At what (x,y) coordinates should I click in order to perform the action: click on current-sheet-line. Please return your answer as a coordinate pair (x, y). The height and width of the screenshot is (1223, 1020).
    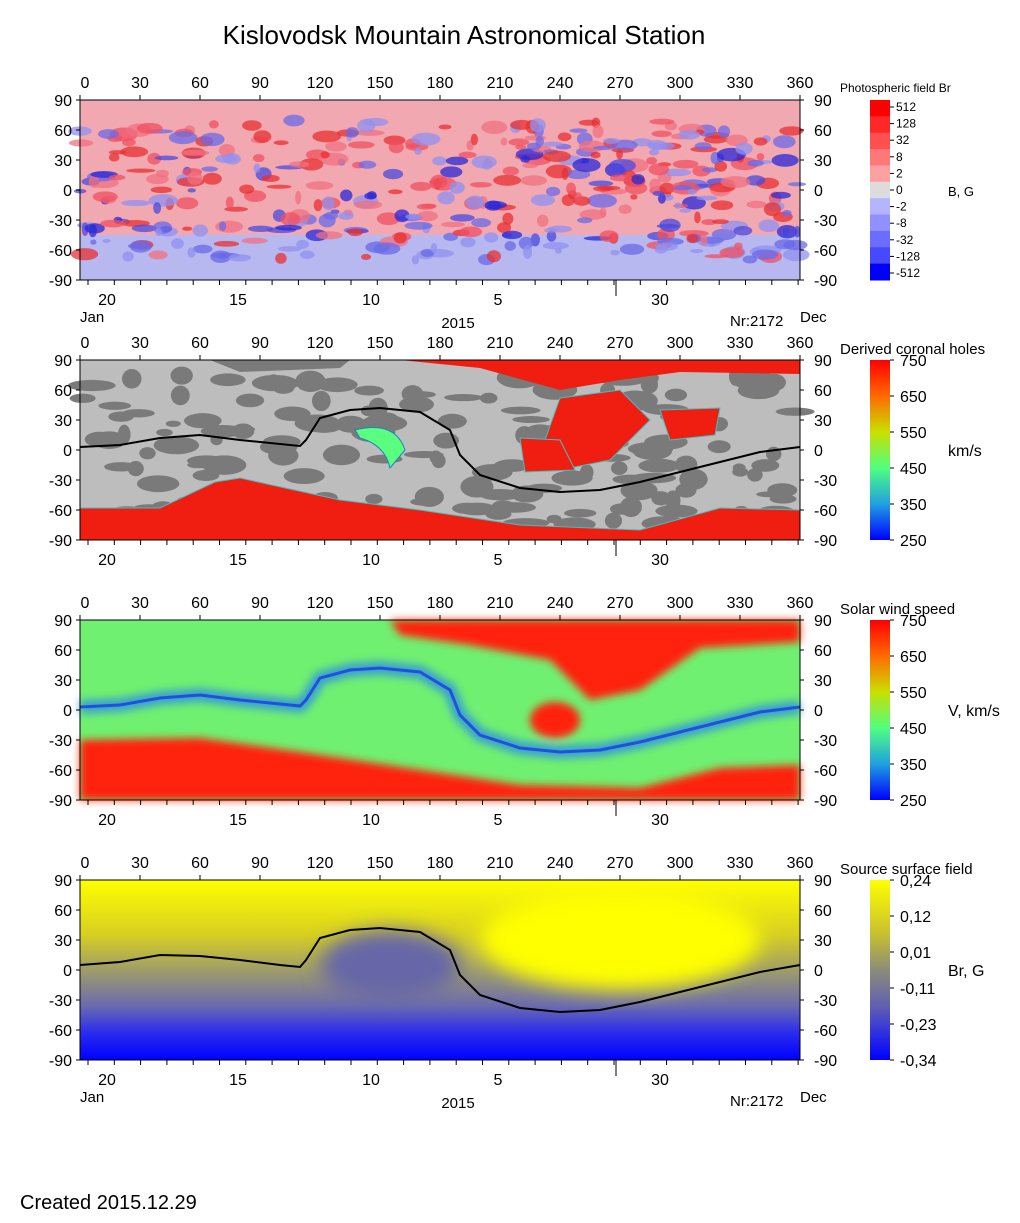
    Looking at the image, I should click on (440, 710).